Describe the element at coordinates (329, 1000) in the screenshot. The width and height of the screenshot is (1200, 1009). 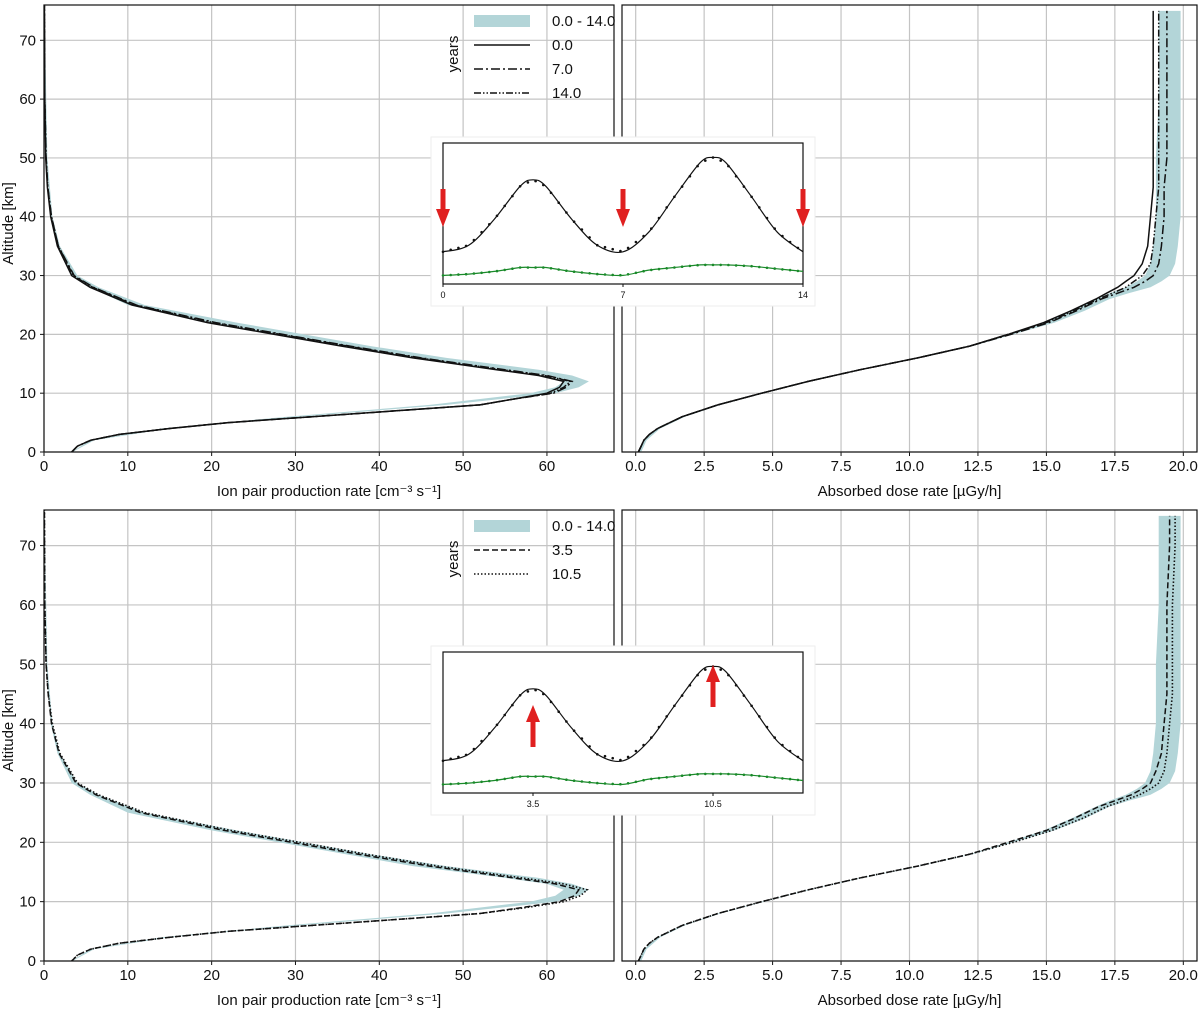
I see `x-axis-label: Ion pair production rate [cm⁻³ s⁻¹]` at that location.